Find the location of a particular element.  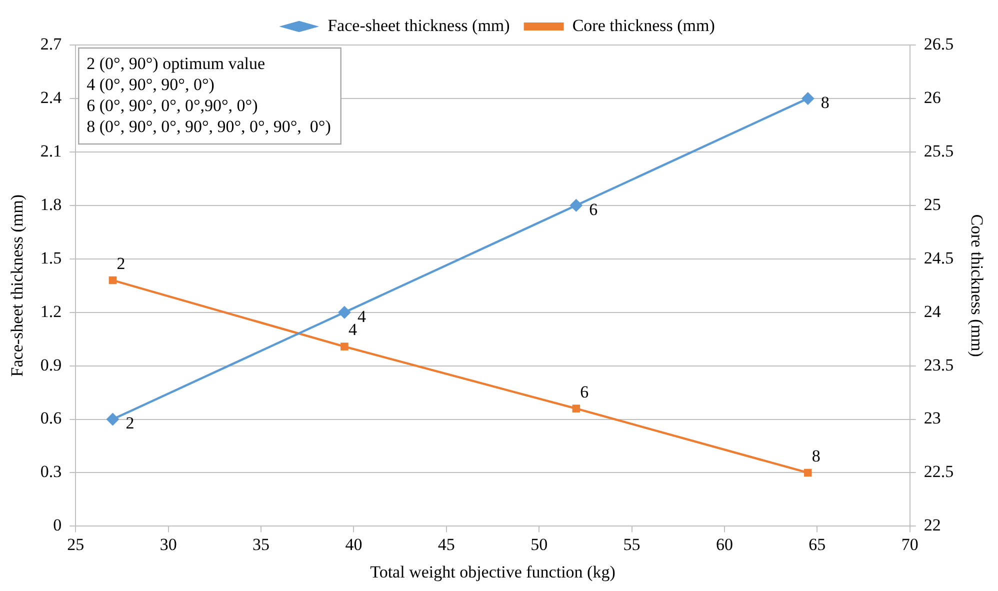

x-tick-label: 60 is located at coordinates (724, 544).